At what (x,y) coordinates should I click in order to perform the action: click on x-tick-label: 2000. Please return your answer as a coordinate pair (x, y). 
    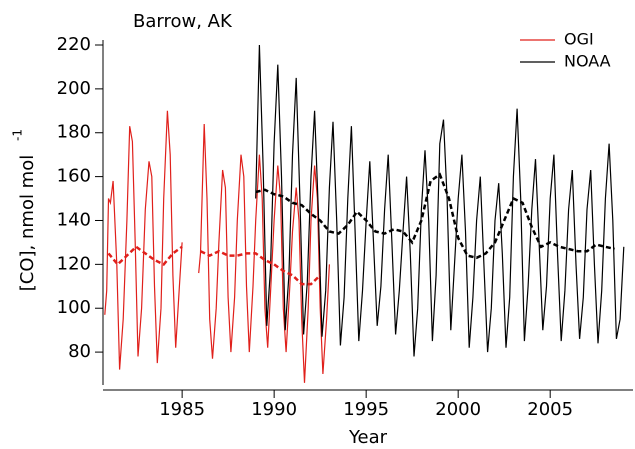
    Looking at the image, I should click on (458, 409).